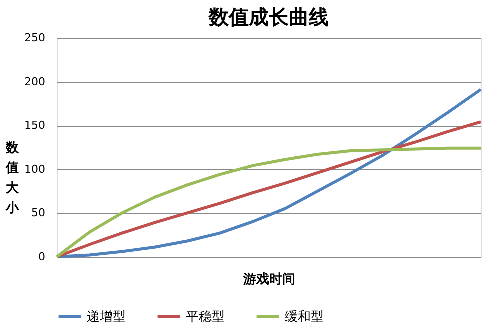 The width and height of the screenshot is (503, 329). I want to click on y-tick-label: 0, so click(42, 257).